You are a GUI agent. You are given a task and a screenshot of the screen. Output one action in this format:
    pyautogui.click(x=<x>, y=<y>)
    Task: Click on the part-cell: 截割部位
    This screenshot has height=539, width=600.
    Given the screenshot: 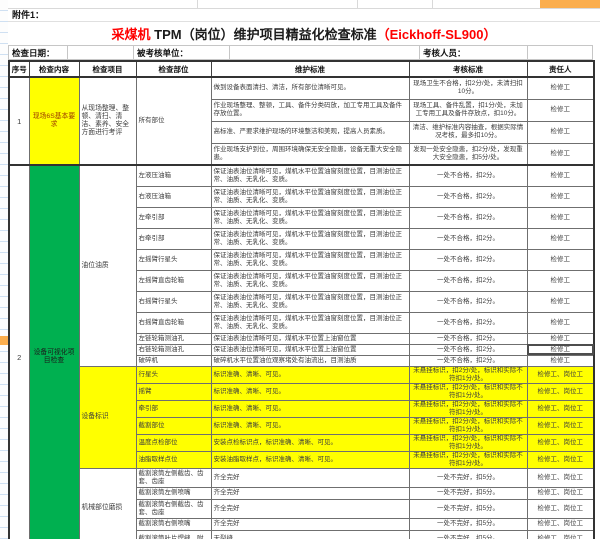 What is the action you would take?
    pyautogui.click(x=173, y=425)
    